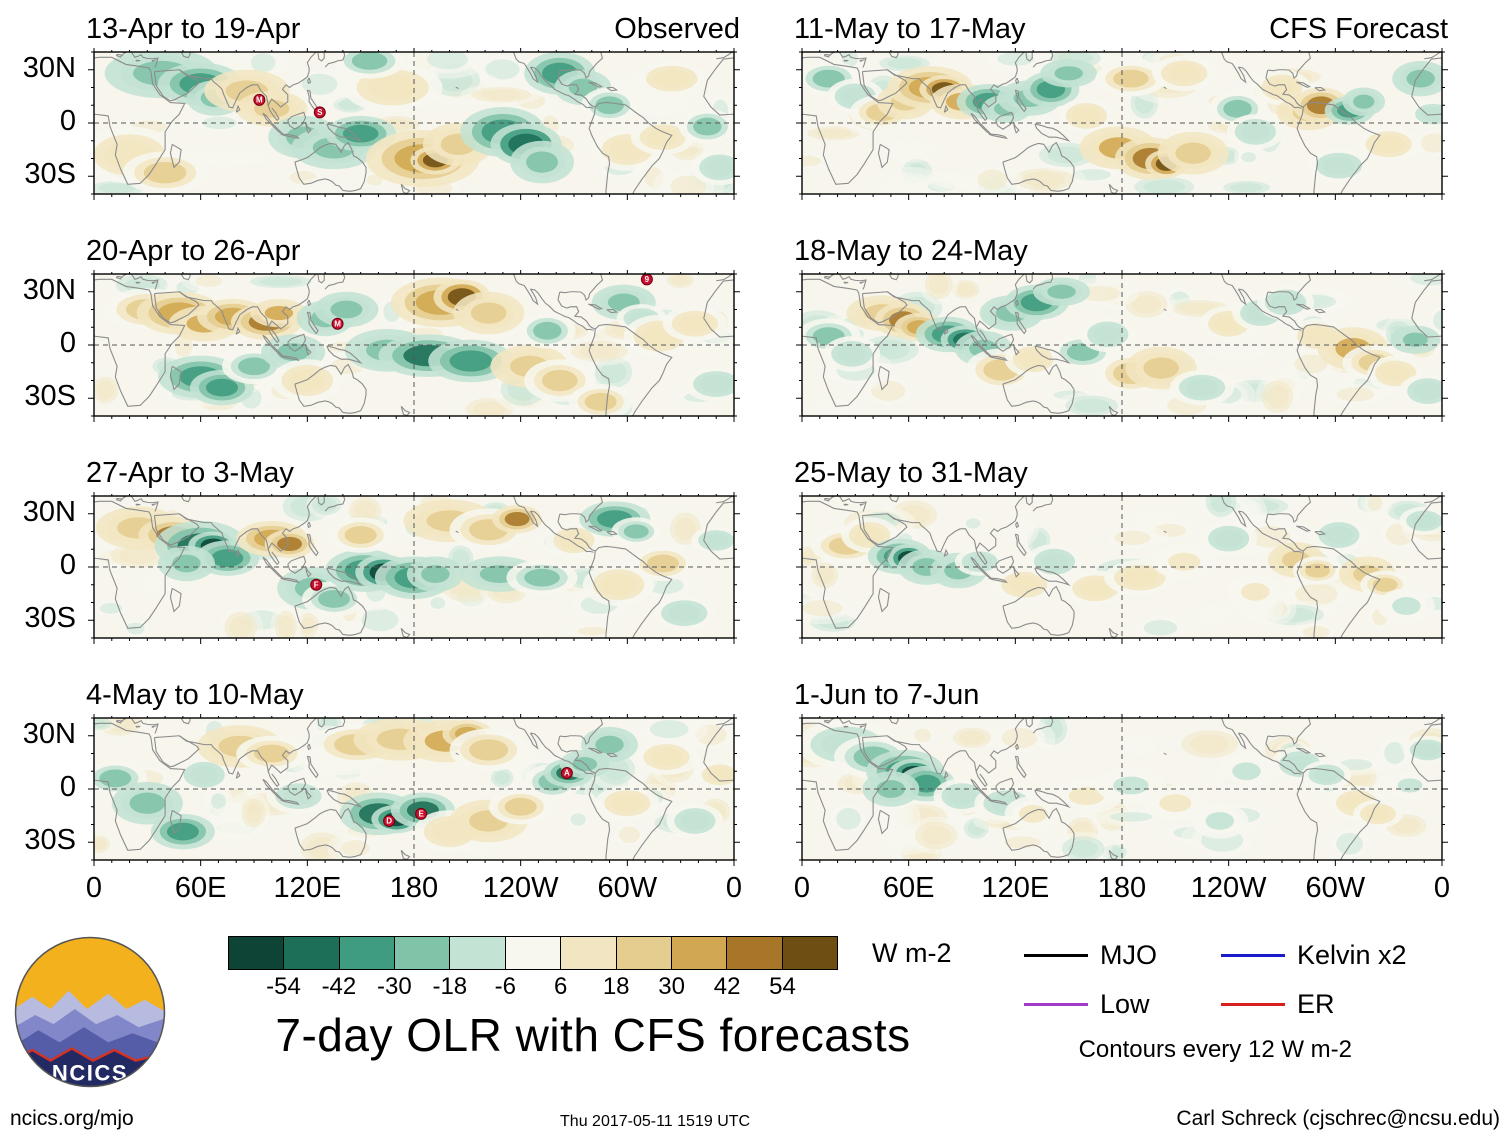 The height and width of the screenshot is (1137, 1510). What do you see at coordinates (1338, 1118) in the screenshot?
I see `footer-credit: Carl Schreck (cjschrec@ncsu.edu)` at bounding box center [1338, 1118].